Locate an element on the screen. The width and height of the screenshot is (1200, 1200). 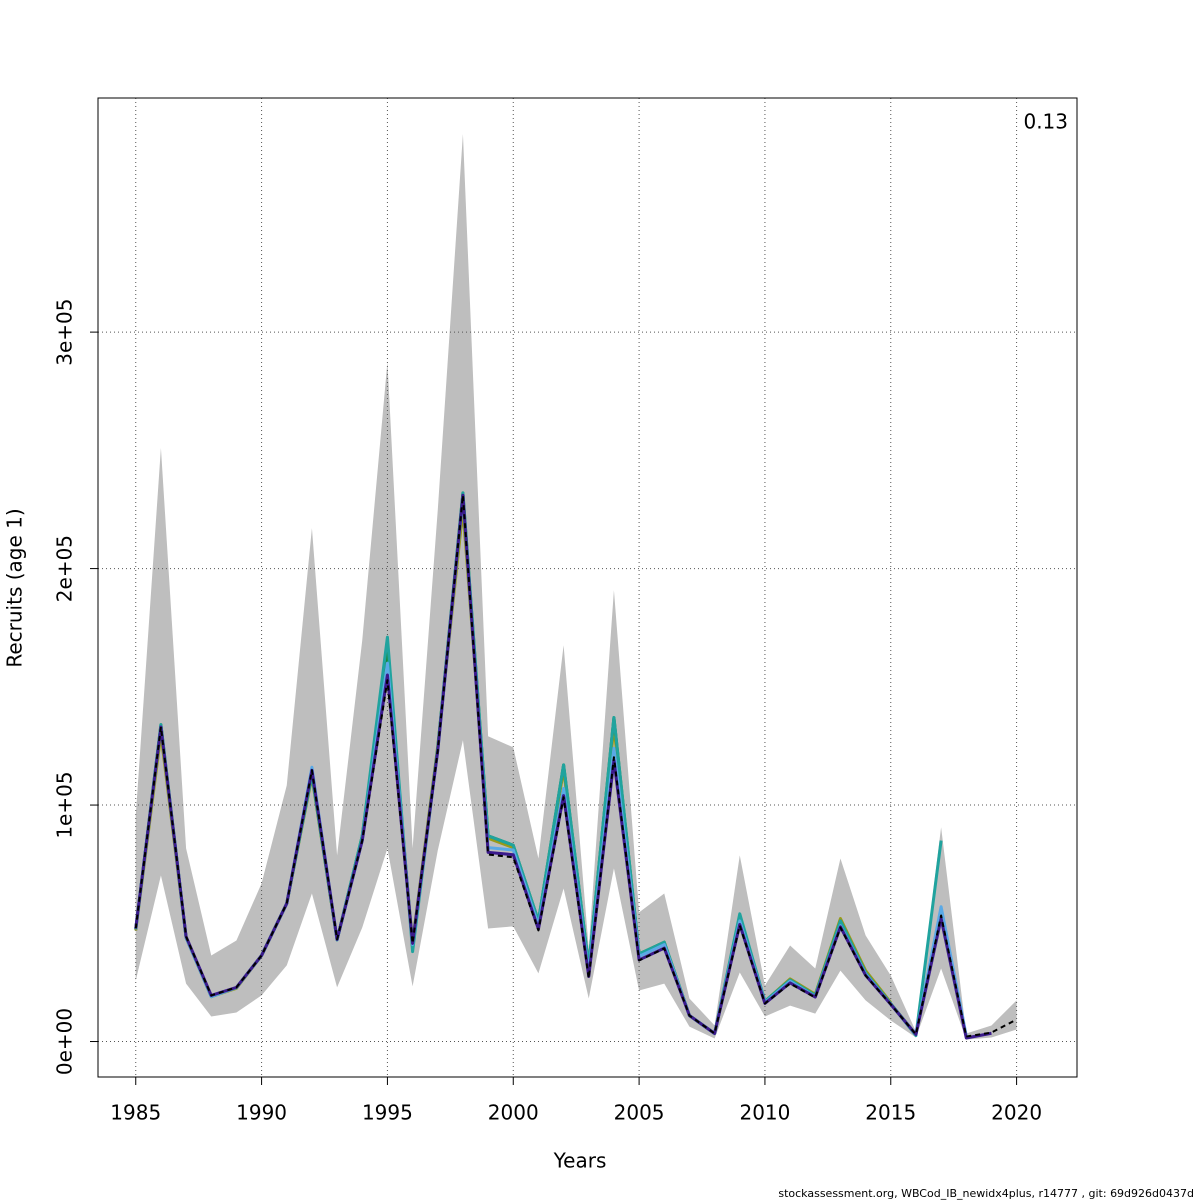
x-tick-label: 2000 is located at coordinates (513, 1113).